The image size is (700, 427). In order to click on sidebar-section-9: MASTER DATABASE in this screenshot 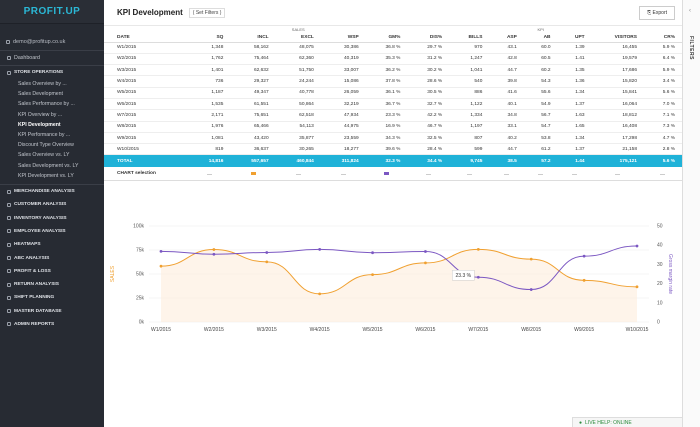, I will do `click(52, 311)`.